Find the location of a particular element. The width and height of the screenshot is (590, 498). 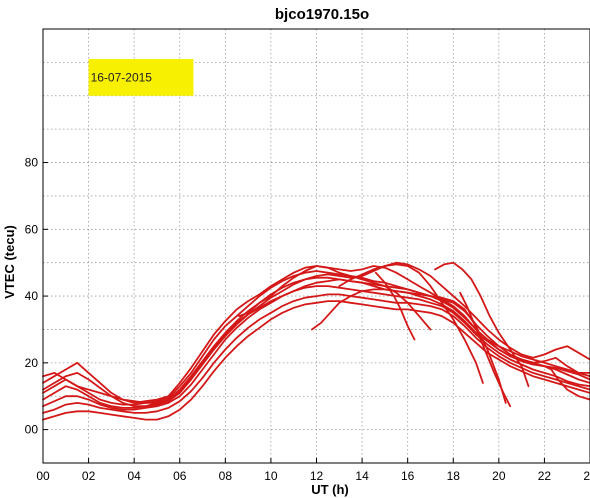

date-annotation-background is located at coordinates (141, 77).